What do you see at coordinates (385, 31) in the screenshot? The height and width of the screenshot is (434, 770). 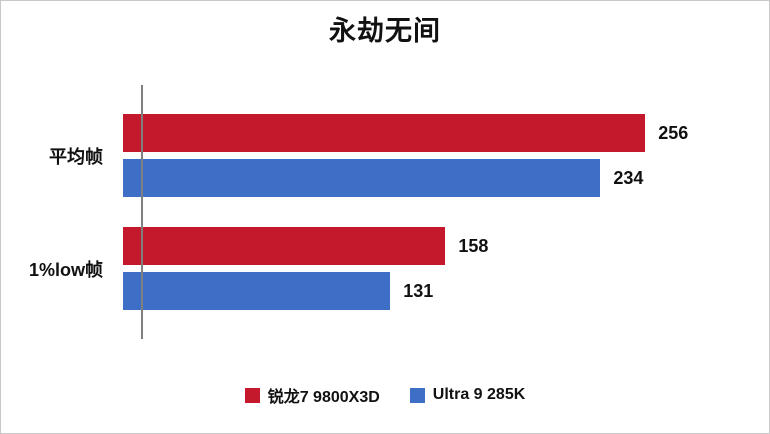 I see `chart-title: 永劫无间` at bounding box center [385, 31].